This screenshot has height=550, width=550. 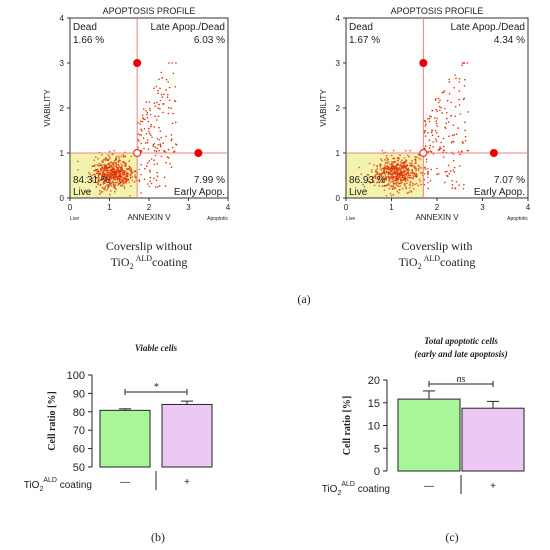 I want to click on group-label-sup: ALD, so click(x=348, y=484).